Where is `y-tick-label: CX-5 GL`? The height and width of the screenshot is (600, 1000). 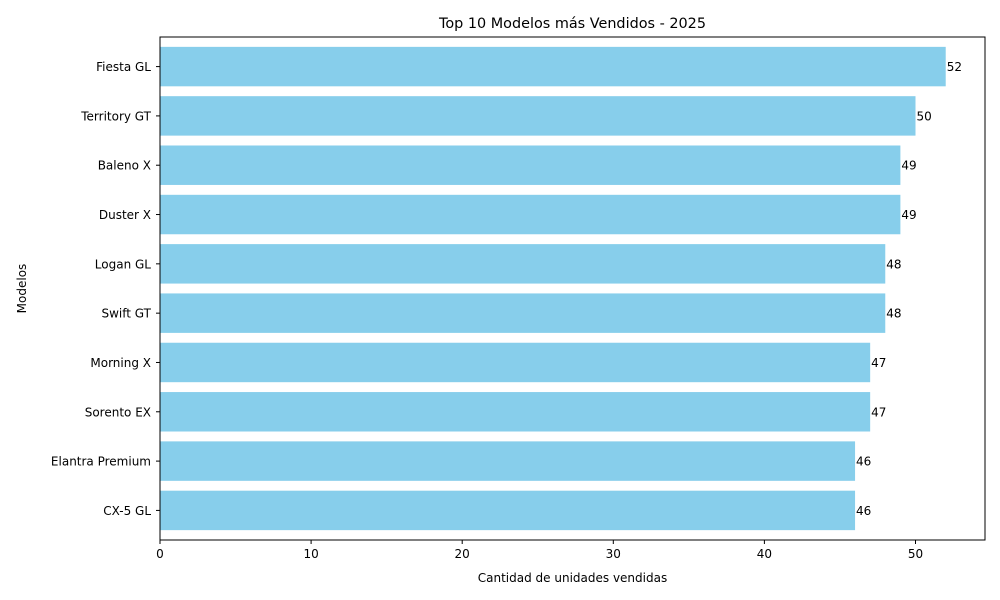
y-tick-label: CX-5 GL is located at coordinates (127, 511).